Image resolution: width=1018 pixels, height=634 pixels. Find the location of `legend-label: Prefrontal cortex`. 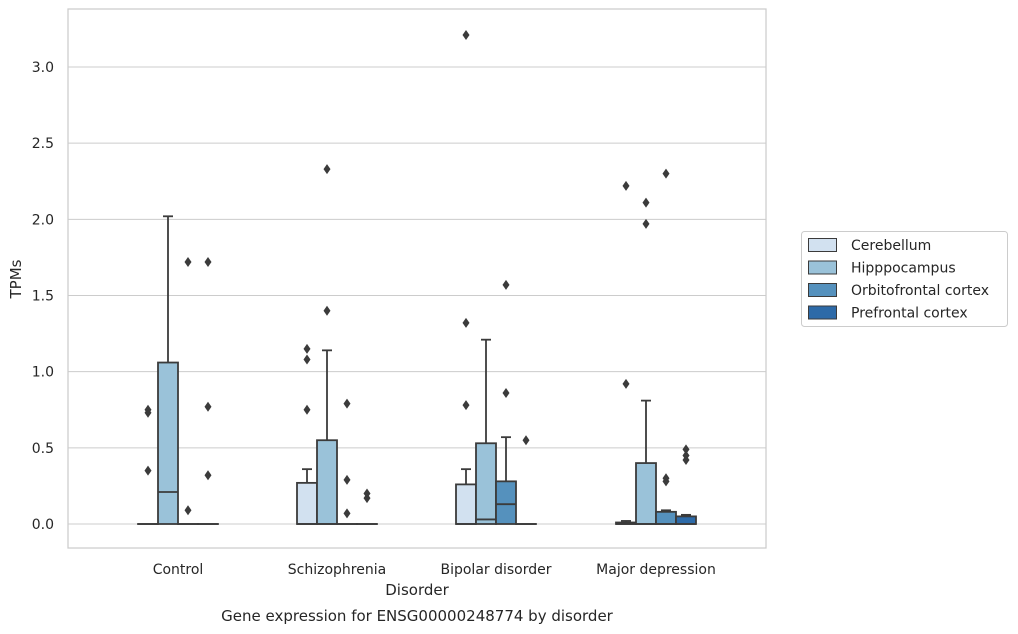

legend-label: Prefrontal cortex is located at coordinates (909, 314).